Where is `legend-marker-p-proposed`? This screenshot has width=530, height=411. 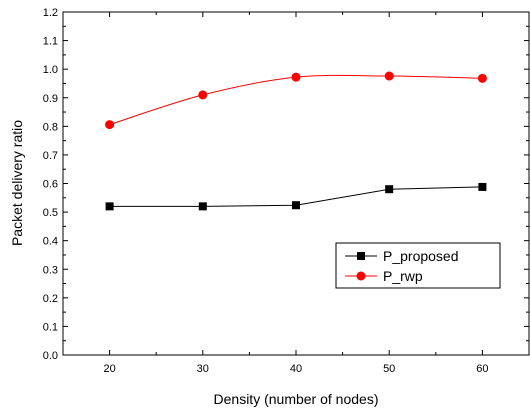
legend-marker-p-proposed is located at coordinates (361, 256).